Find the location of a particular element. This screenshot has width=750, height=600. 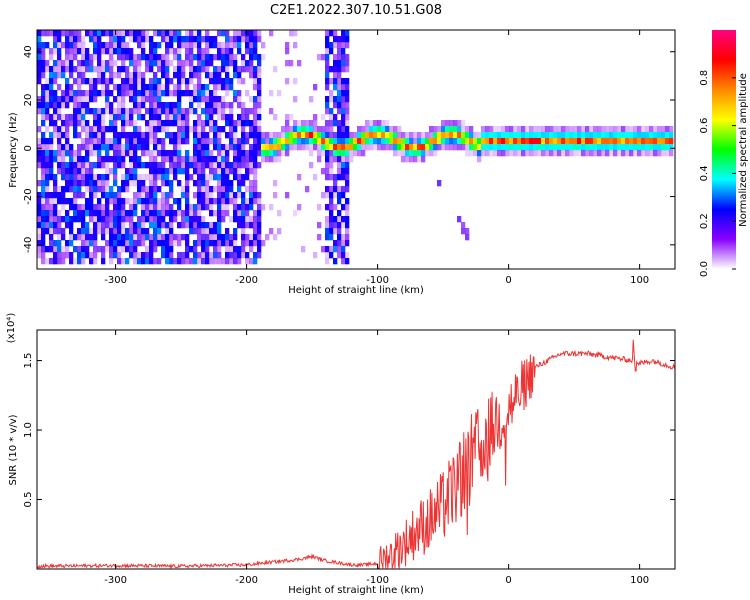

snr-x-tick-label: -300 is located at coordinates (115, 580).